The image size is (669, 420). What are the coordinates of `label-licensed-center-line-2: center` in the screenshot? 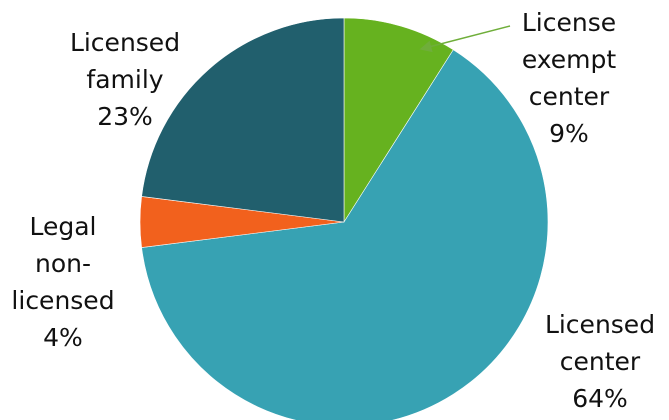 It's located at (600, 361).